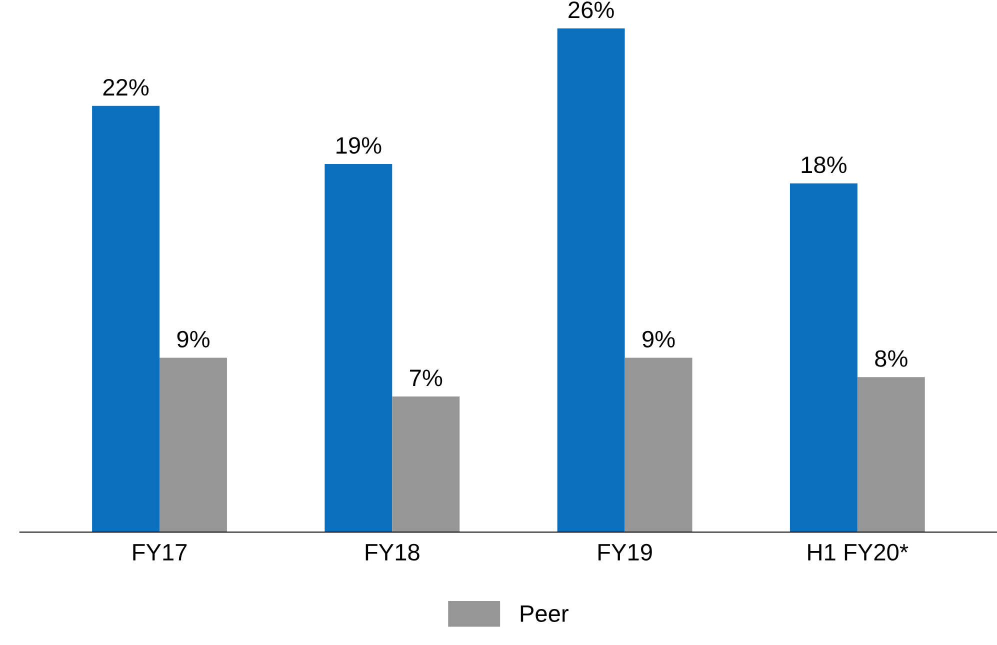 The width and height of the screenshot is (997, 645). Describe the element at coordinates (625, 552) in the screenshot. I see `x-tick-label: FY19` at that location.